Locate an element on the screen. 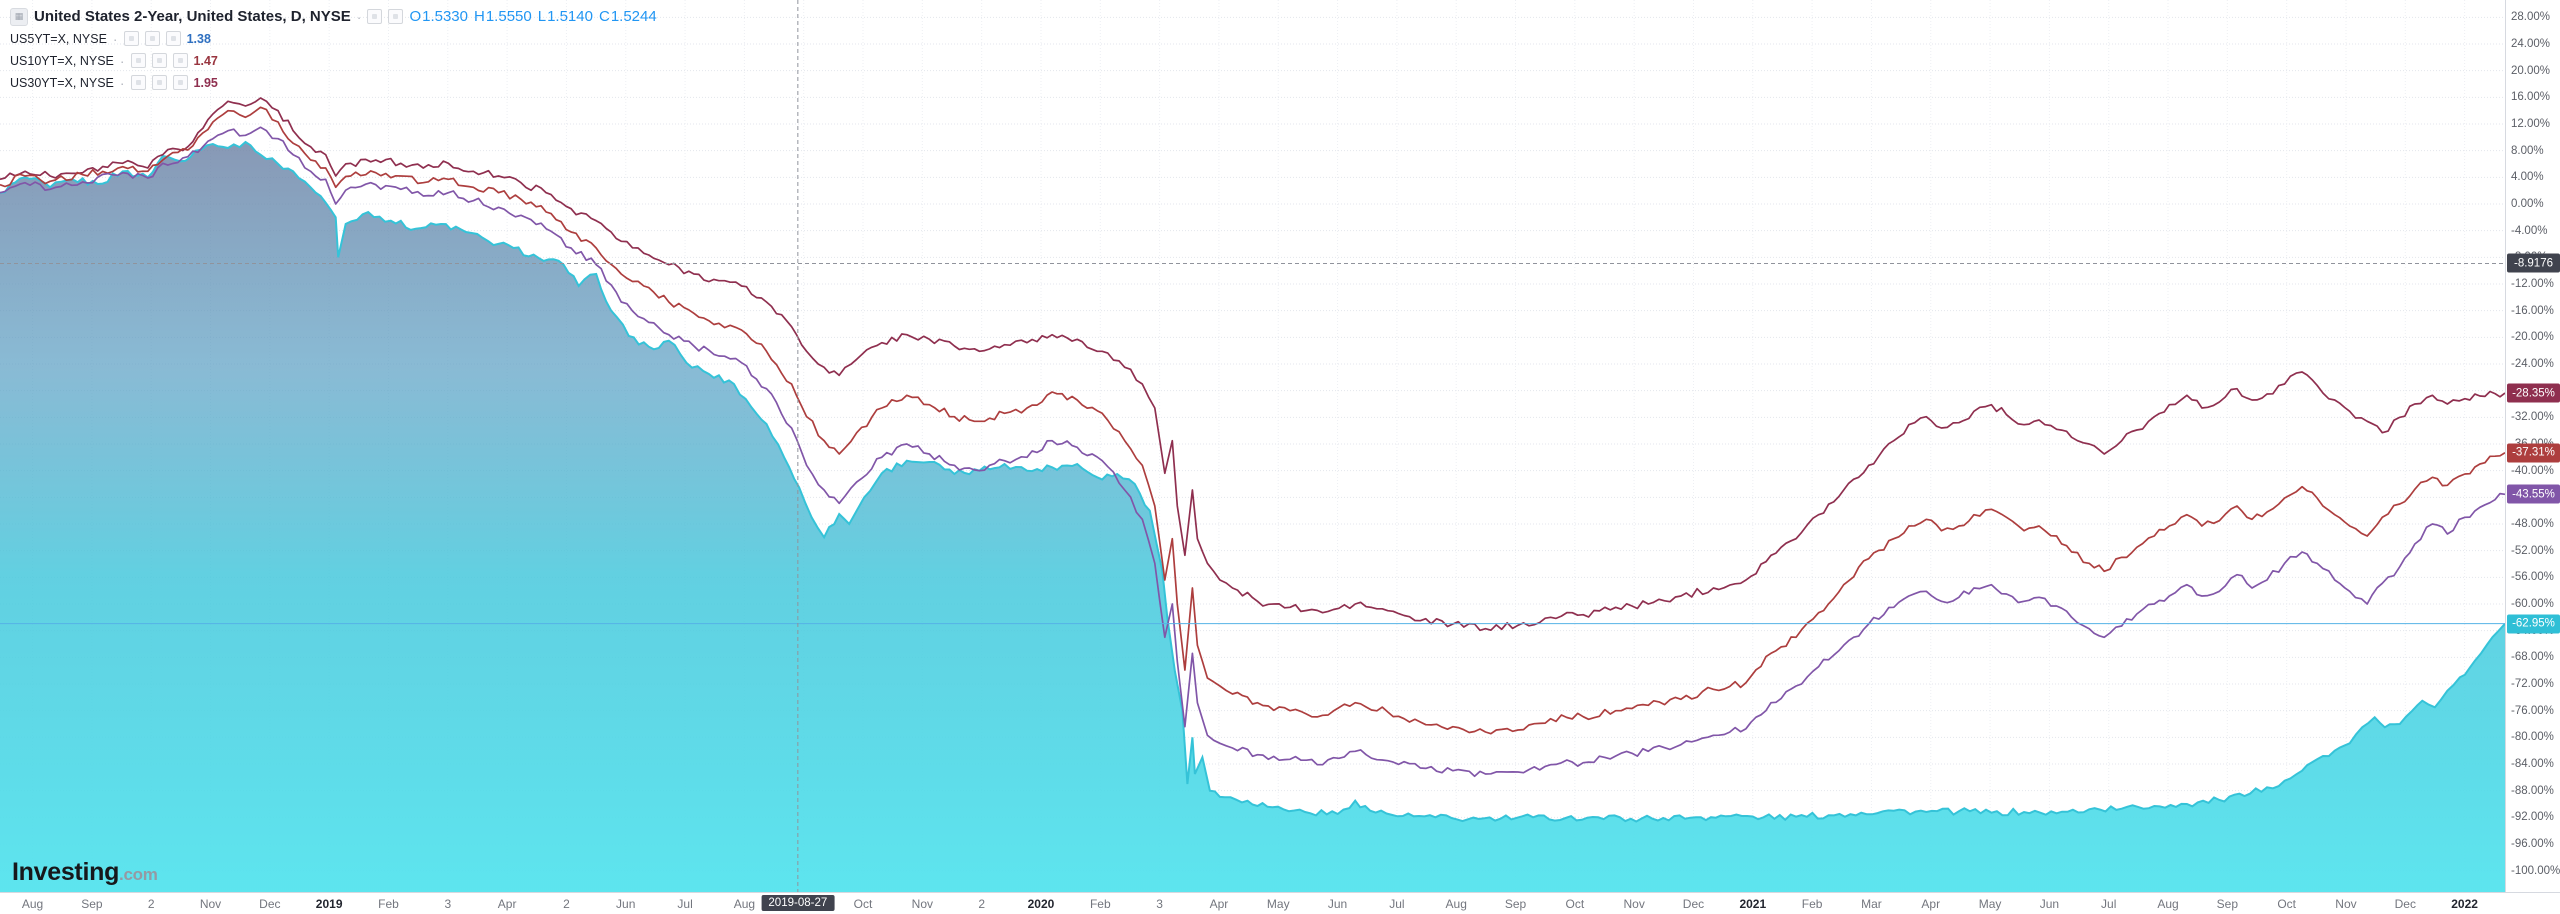 The width and height of the screenshot is (2560, 914). price-tick-label: -72.00% is located at coordinates (2532, 684).